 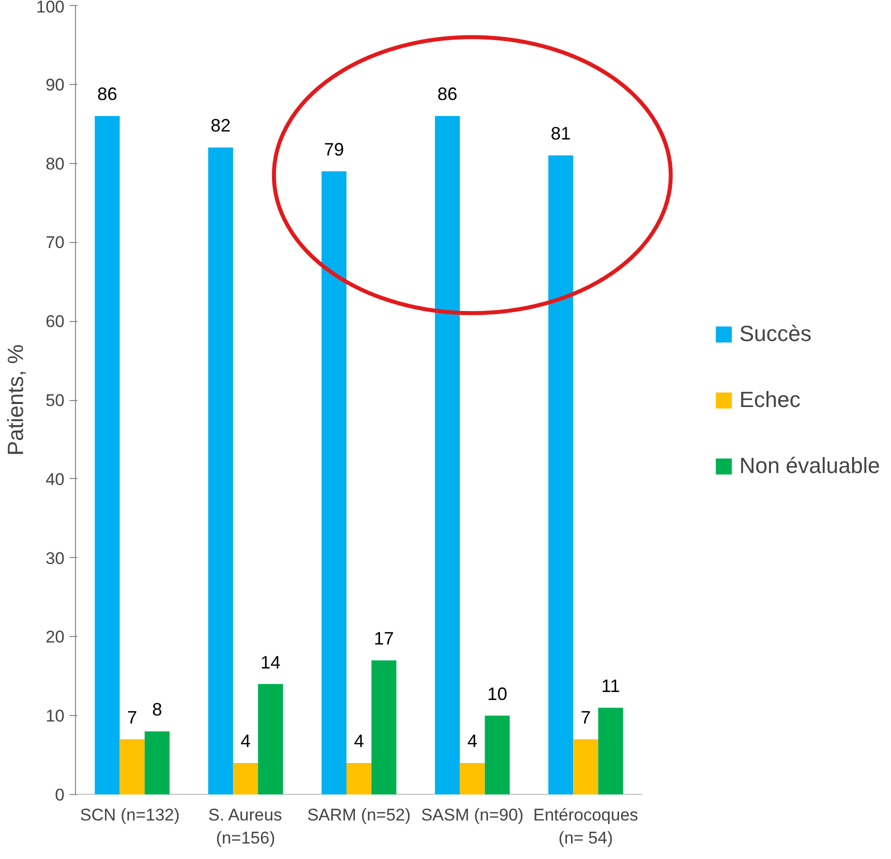 What do you see at coordinates (130, 815) in the screenshot?
I see `x-tick-label: SCN (n=132)` at bounding box center [130, 815].